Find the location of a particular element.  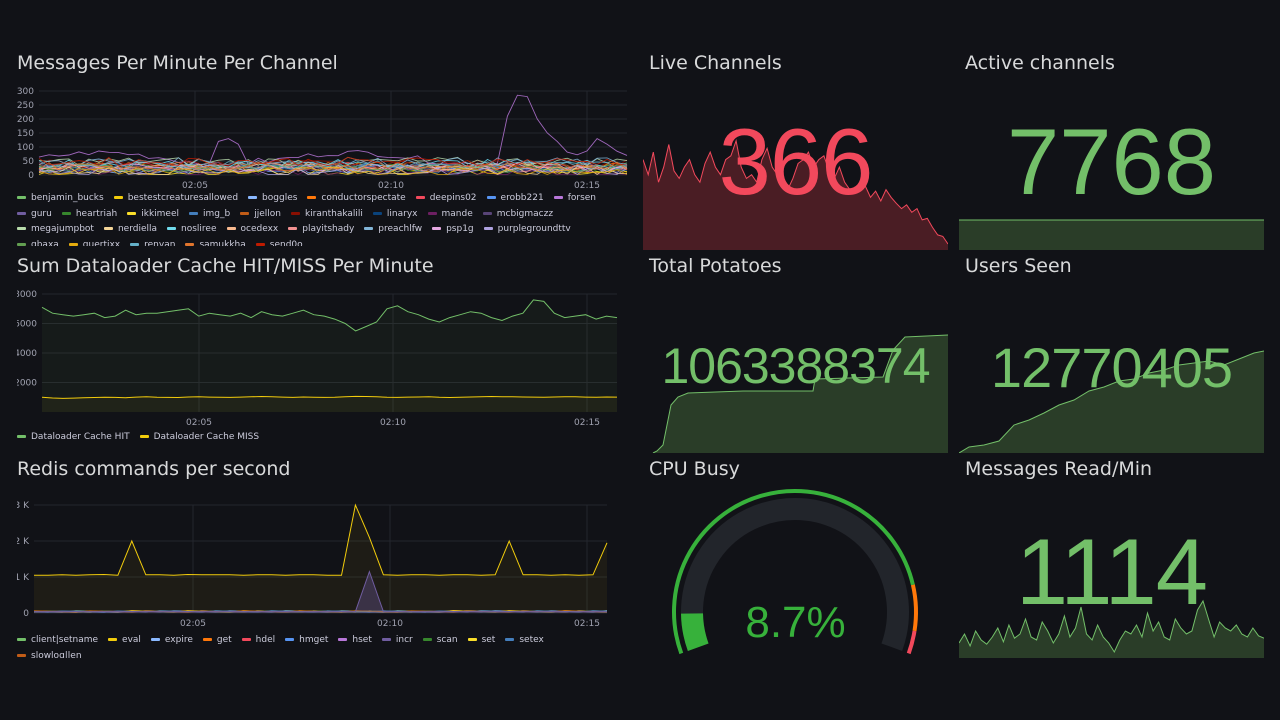

messages-read-line is located at coordinates (1111, 626).